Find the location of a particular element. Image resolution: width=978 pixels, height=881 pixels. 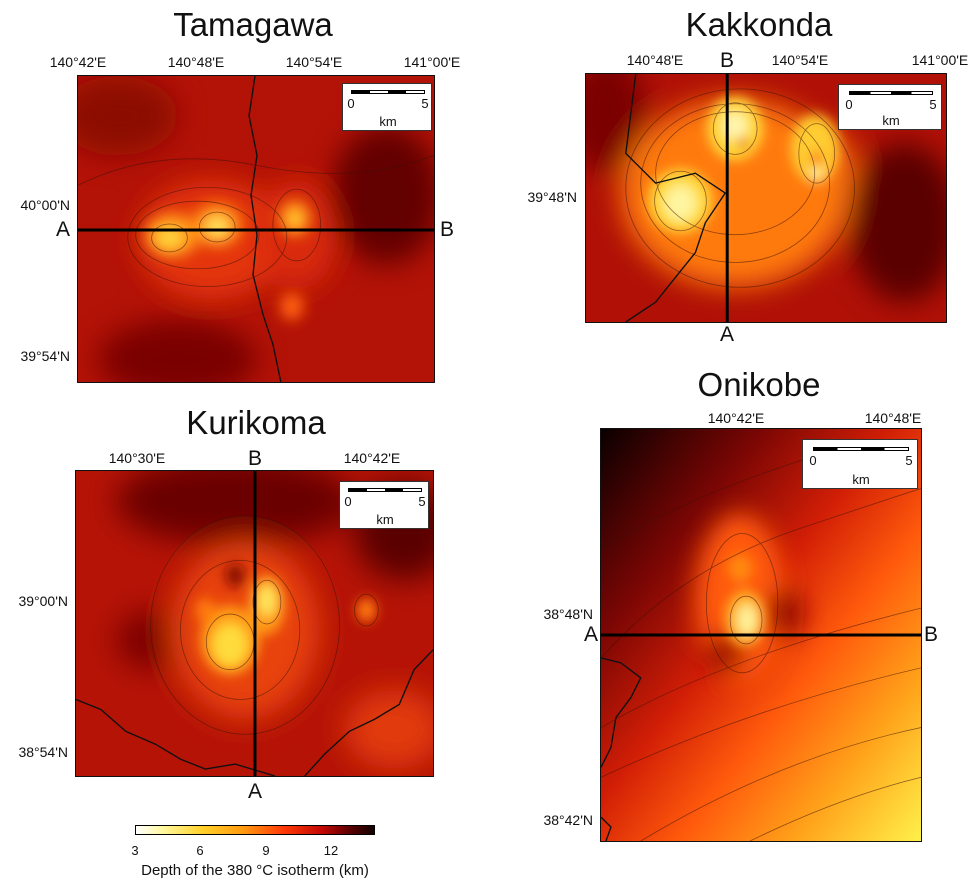

tamagawa-lon-tick: 140°48'E is located at coordinates (196, 62).